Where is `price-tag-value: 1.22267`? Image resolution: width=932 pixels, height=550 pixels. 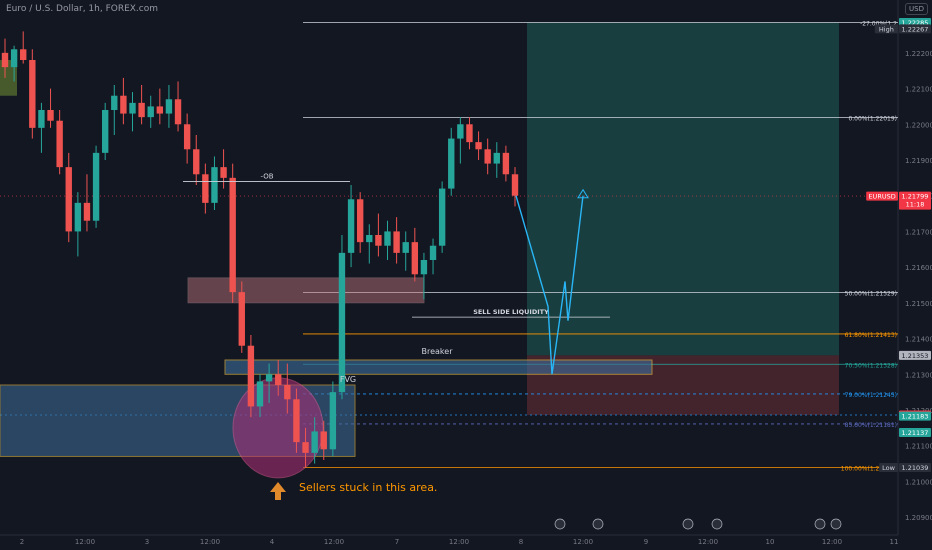 price-tag-value: 1.22267 is located at coordinates (915, 29).